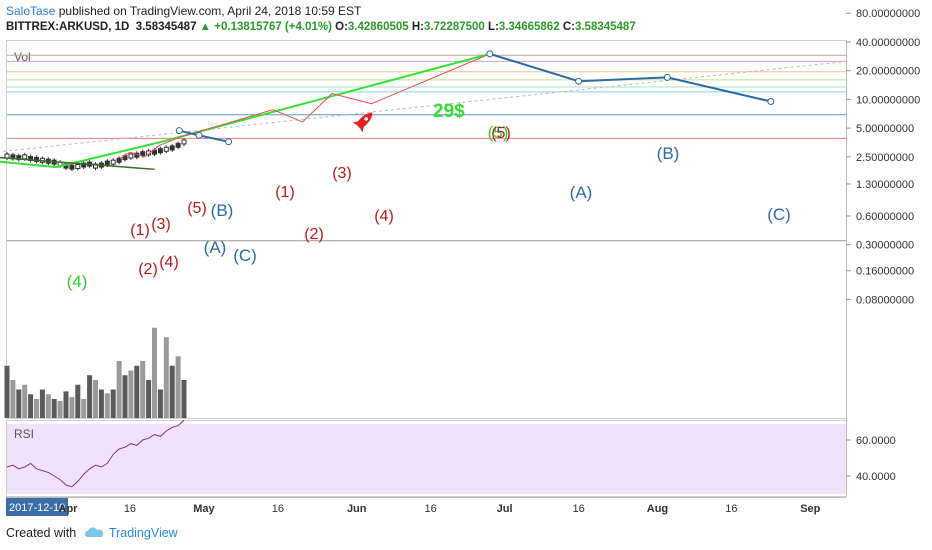 The height and width of the screenshot is (550, 932). I want to click on time-axis-label: Jun, so click(357, 509).